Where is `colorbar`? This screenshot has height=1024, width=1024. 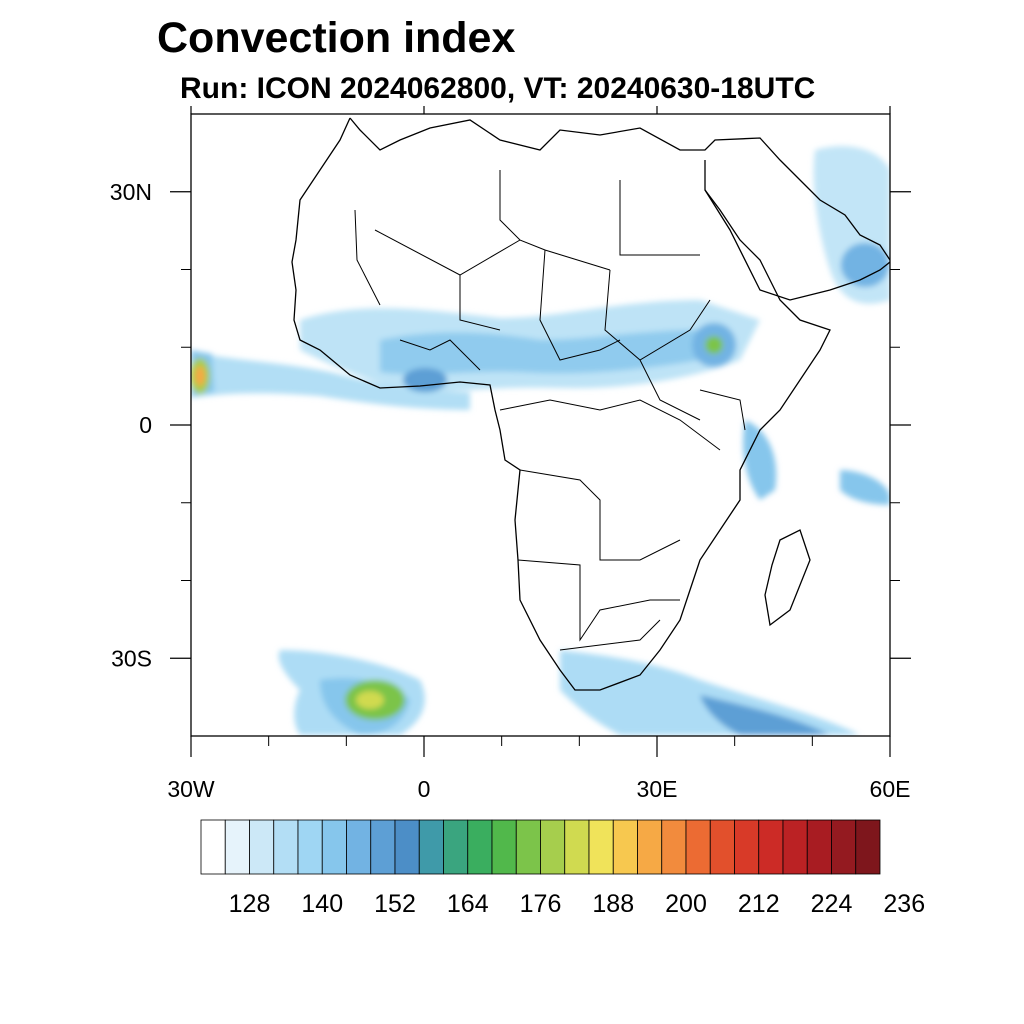 colorbar is located at coordinates (540, 847).